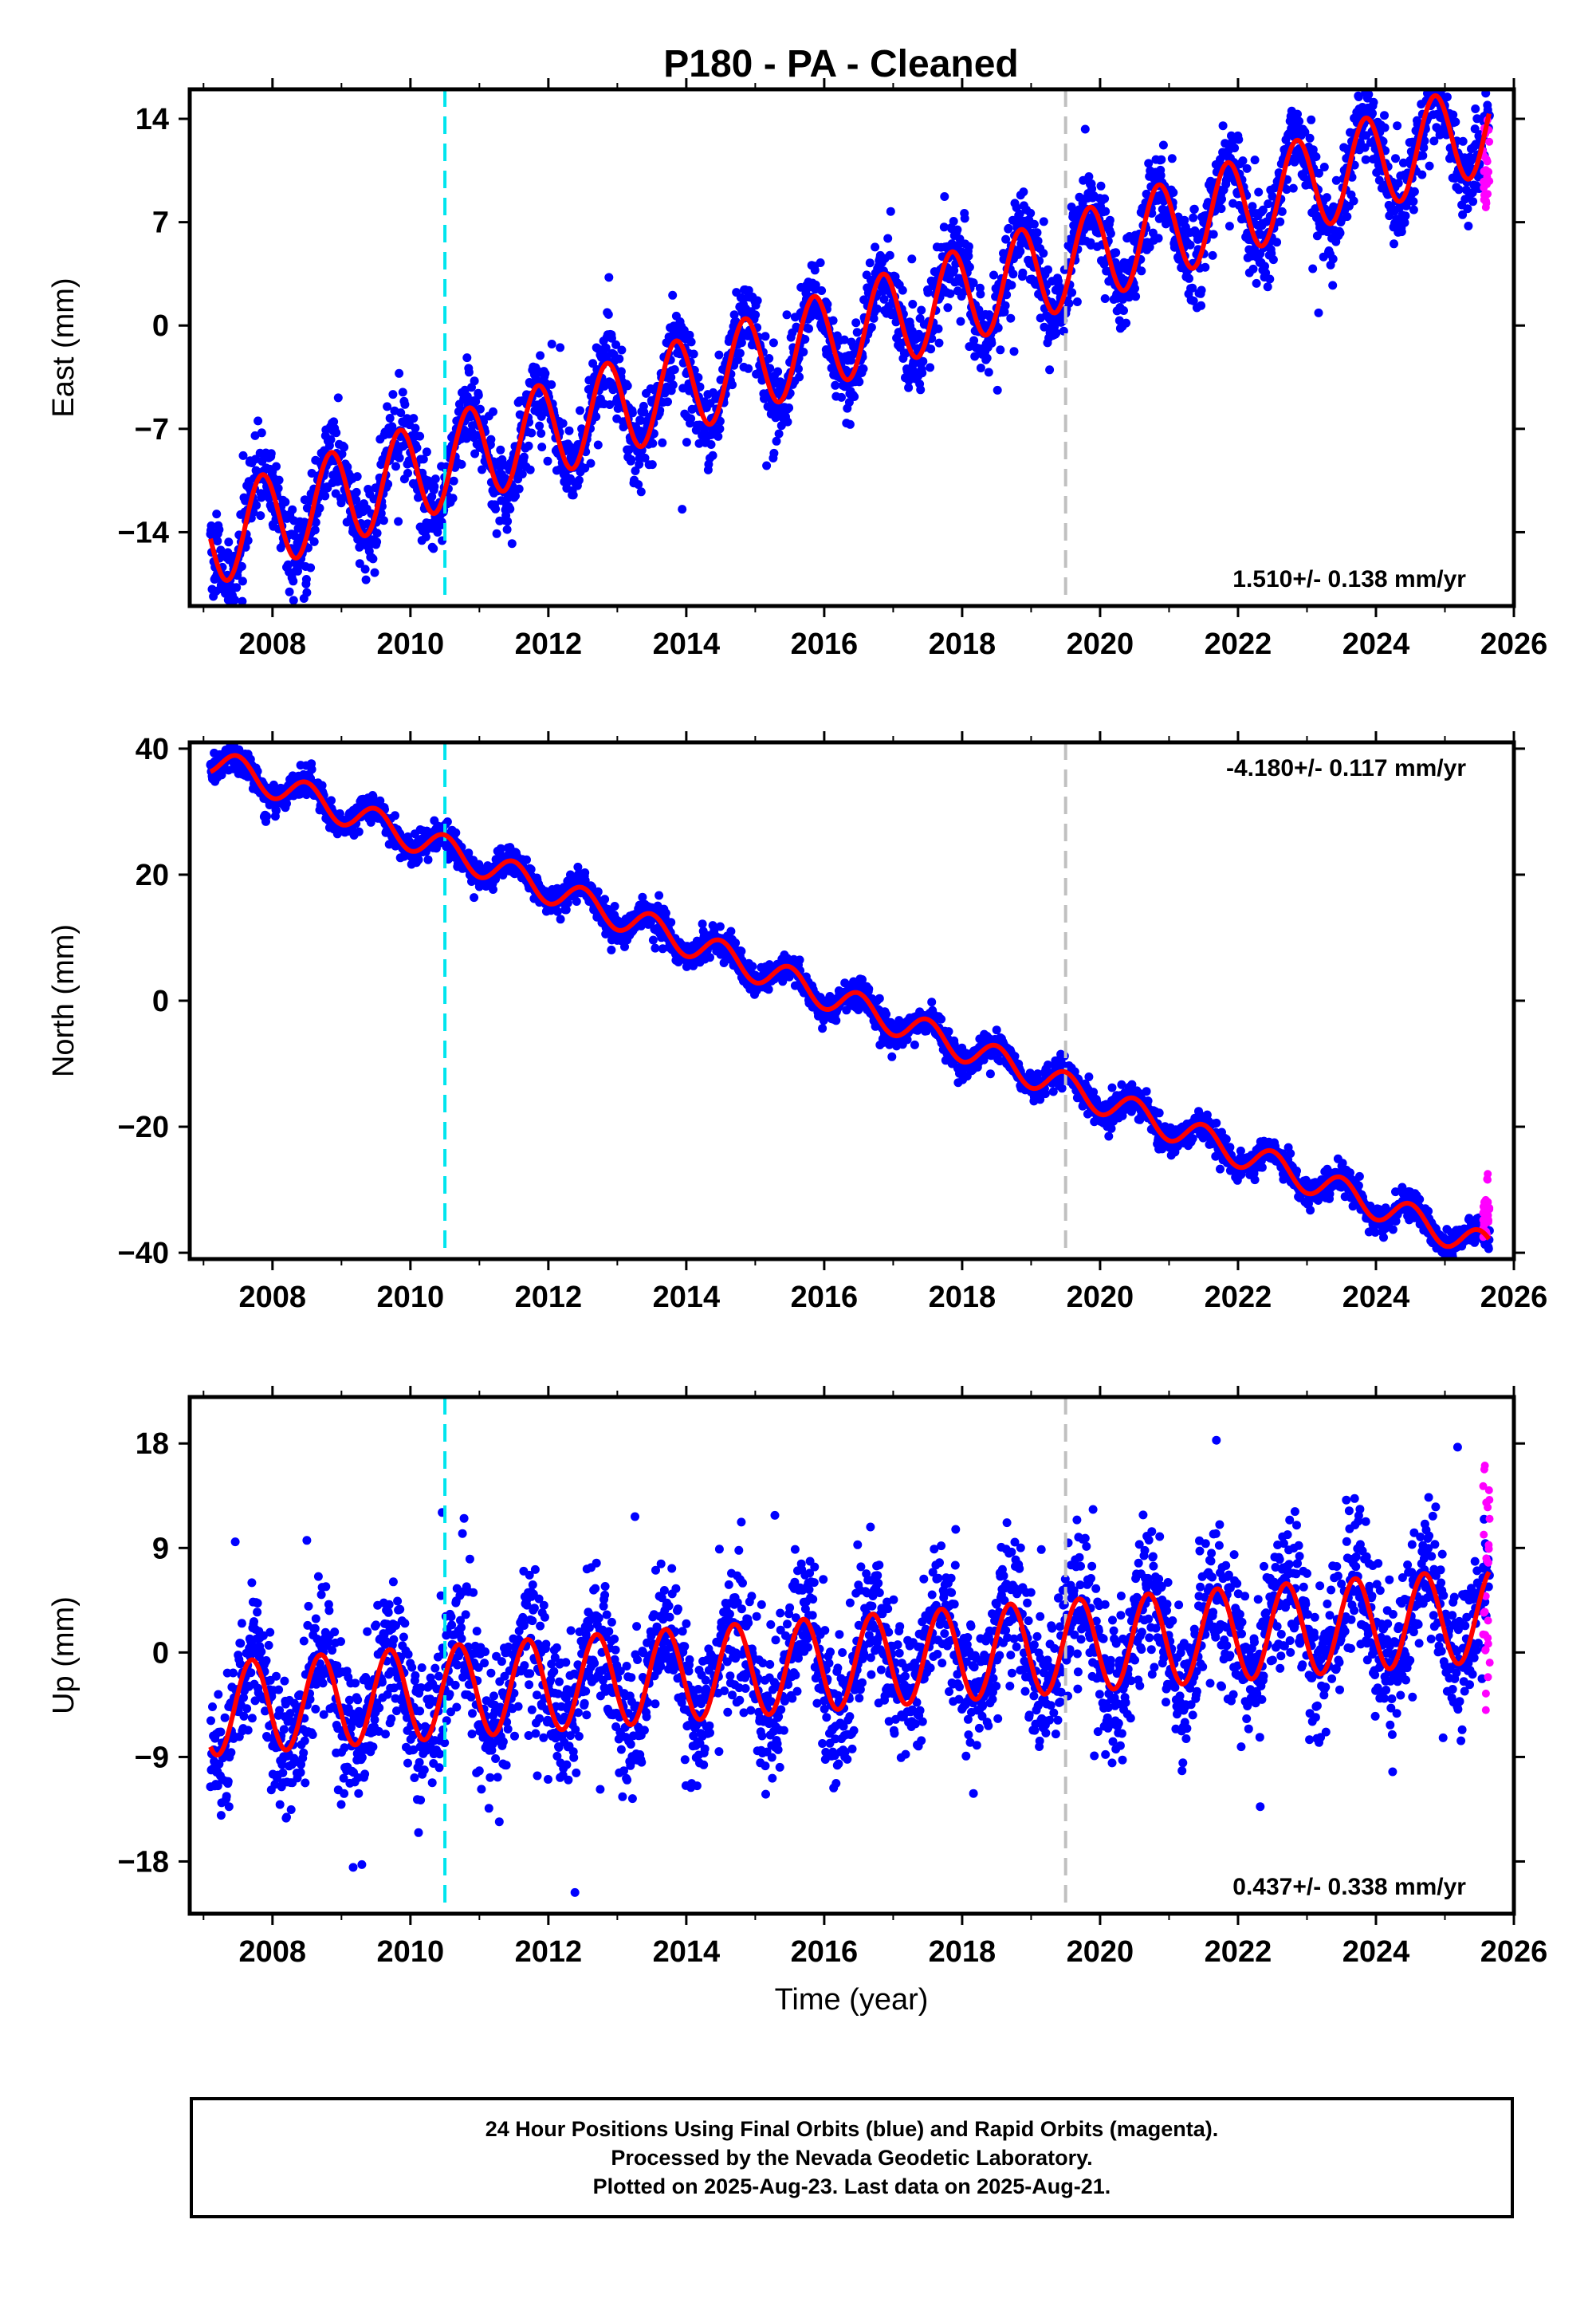 The width and height of the screenshot is (1596, 2314). I want to click on x-tick-label: 2018, so click(963, 644).